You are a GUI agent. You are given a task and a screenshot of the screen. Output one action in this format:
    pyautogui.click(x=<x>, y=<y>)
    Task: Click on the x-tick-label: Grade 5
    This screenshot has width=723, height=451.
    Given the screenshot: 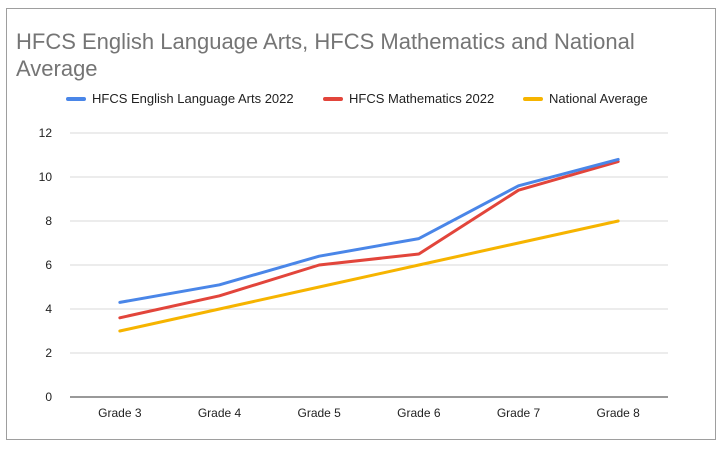 What is the action you would take?
    pyautogui.click(x=319, y=413)
    